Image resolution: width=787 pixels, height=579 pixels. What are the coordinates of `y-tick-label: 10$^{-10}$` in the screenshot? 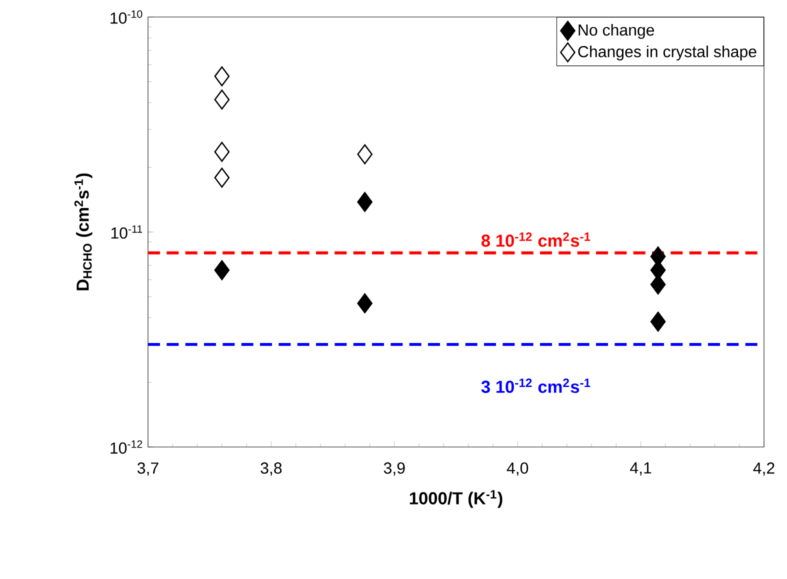 It's located at (126, 17).